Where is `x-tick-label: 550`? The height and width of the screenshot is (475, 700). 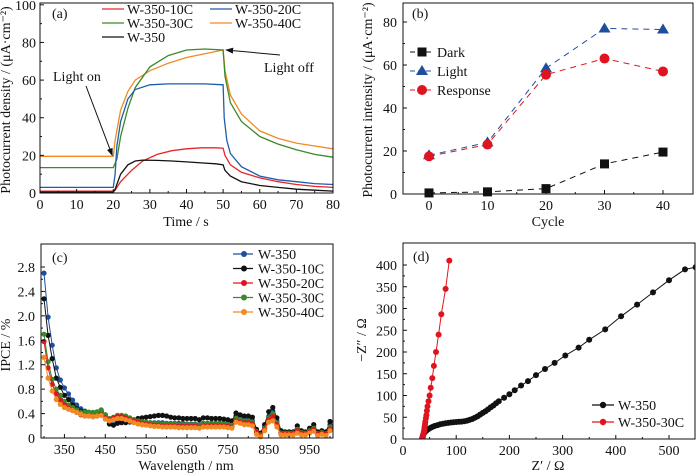
x-tick-label: 550 is located at coordinates (146, 450).